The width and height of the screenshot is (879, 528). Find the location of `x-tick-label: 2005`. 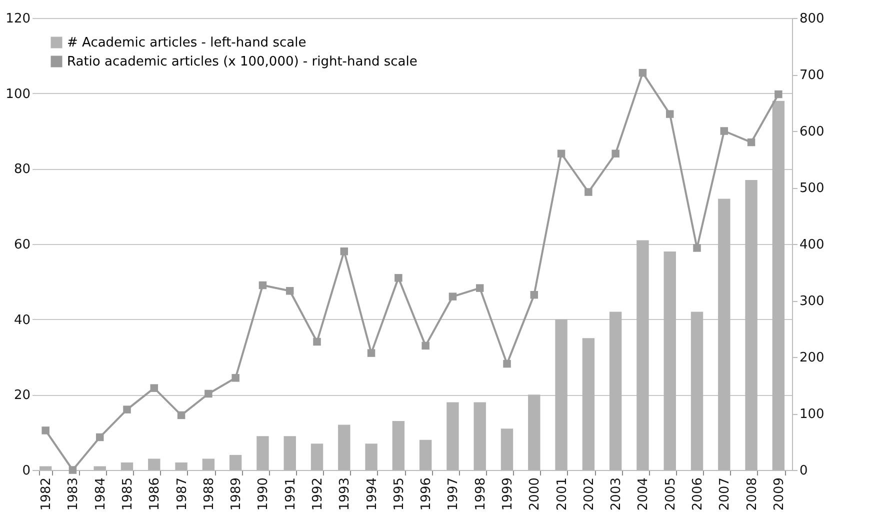

x-tick-label: 2005 is located at coordinates (670, 494).